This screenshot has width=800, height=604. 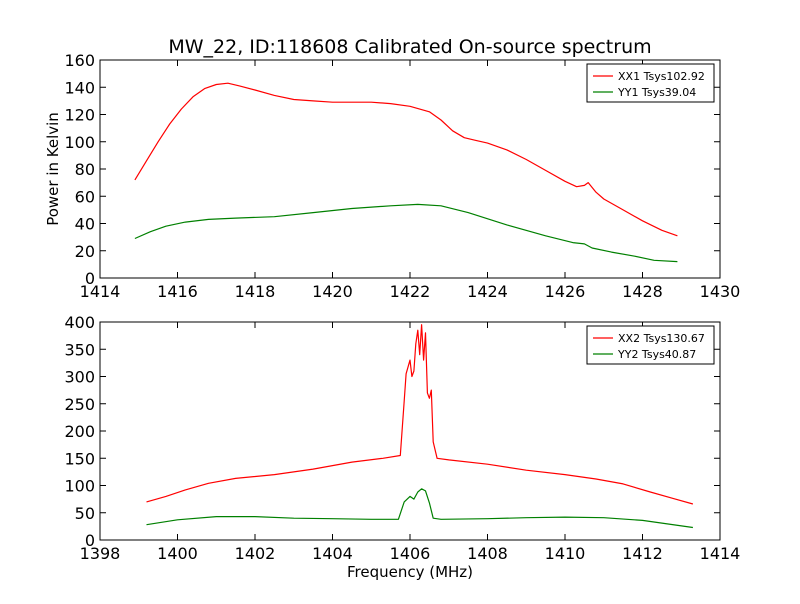 What do you see at coordinates (565, 291) in the screenshot?
I see `x-tick-label: 1426` at bounding box center [565, 291].